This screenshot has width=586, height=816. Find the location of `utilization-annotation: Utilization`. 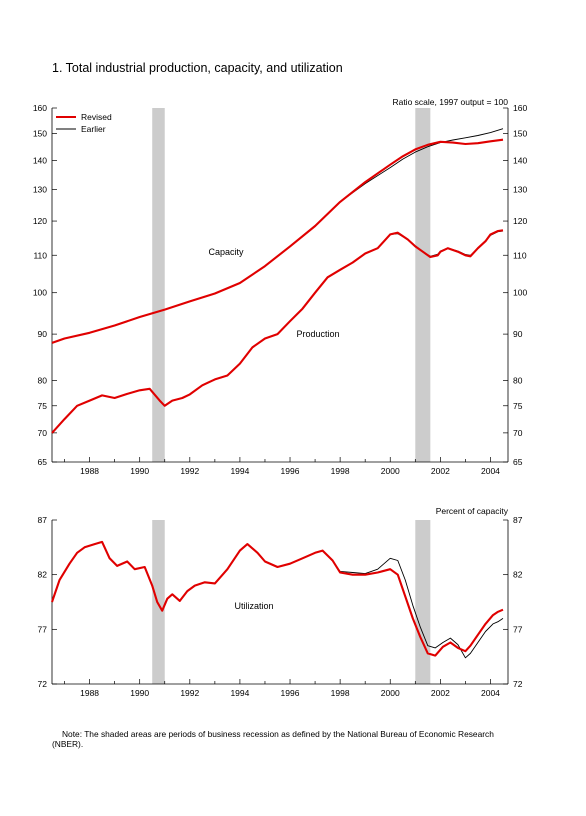

utilization-annotation: Utilization is located at coordinates (253, 606).